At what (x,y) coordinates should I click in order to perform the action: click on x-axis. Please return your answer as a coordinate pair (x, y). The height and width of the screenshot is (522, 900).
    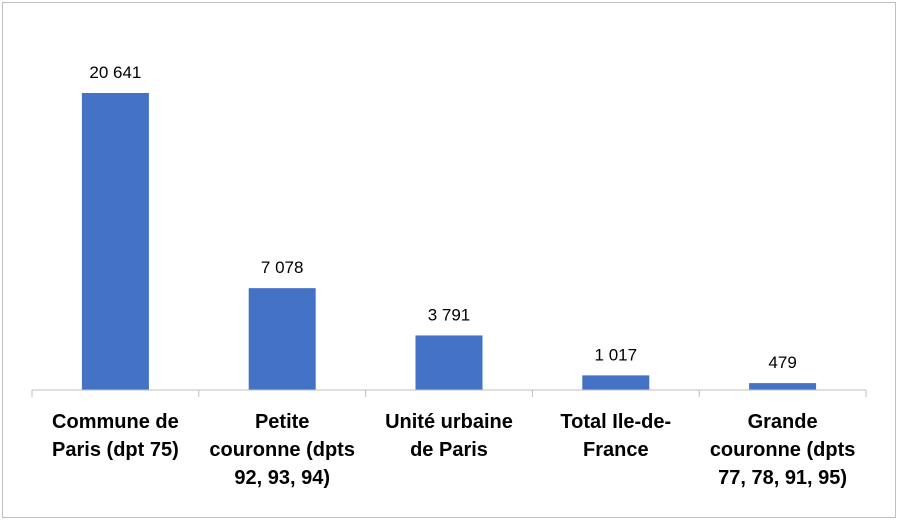
    Looking at the image, I should click on (449, 393).